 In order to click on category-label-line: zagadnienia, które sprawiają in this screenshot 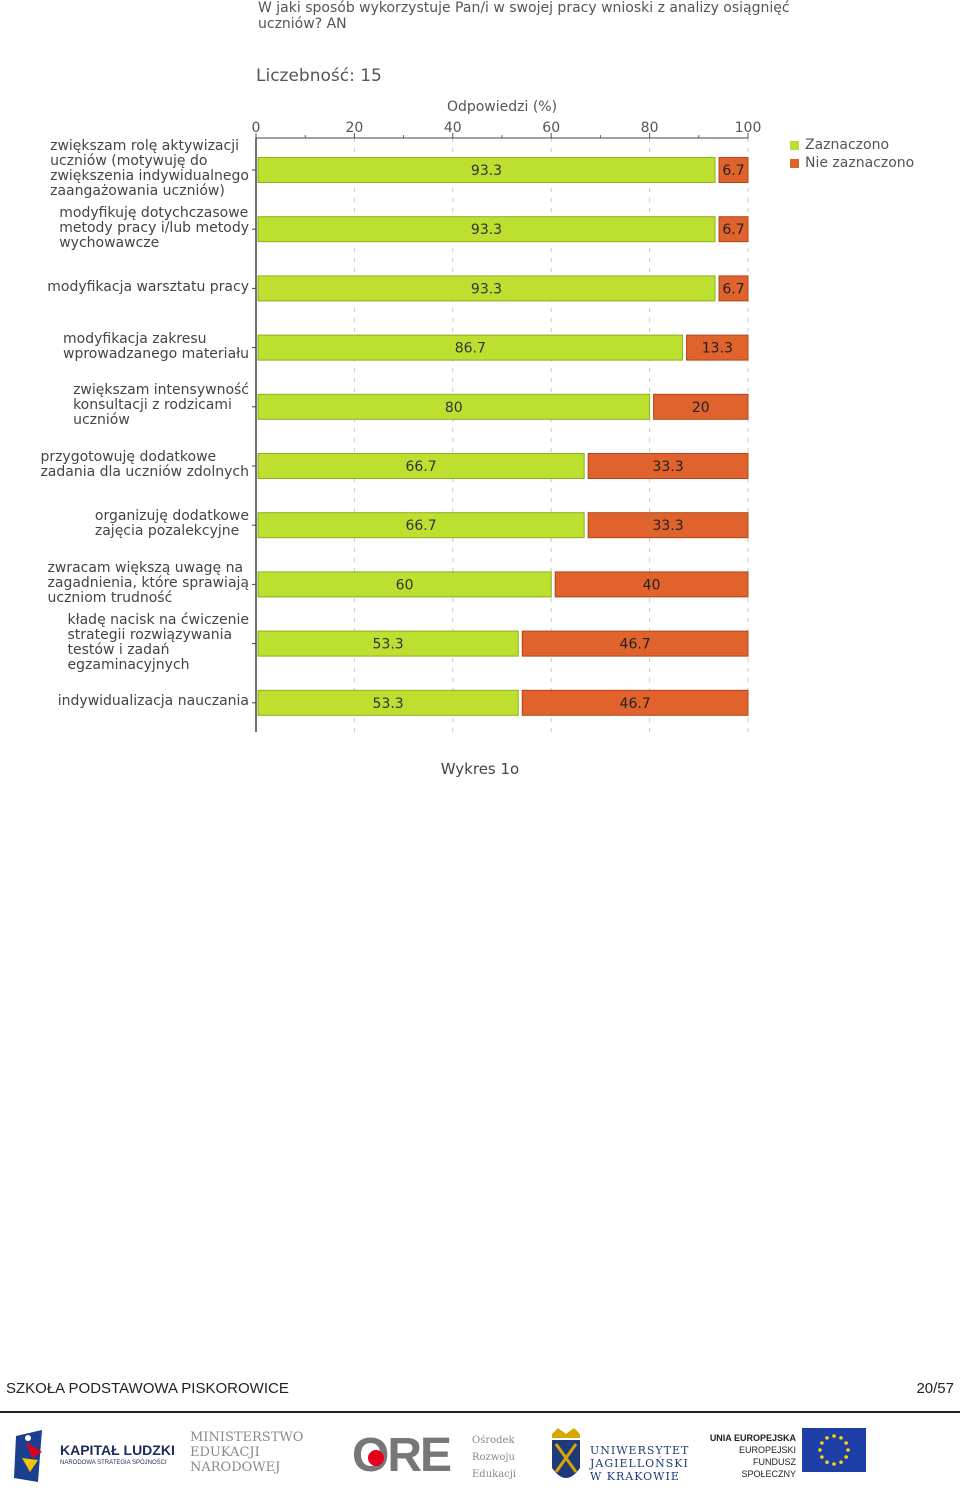, I will do `click(148, 582)`.